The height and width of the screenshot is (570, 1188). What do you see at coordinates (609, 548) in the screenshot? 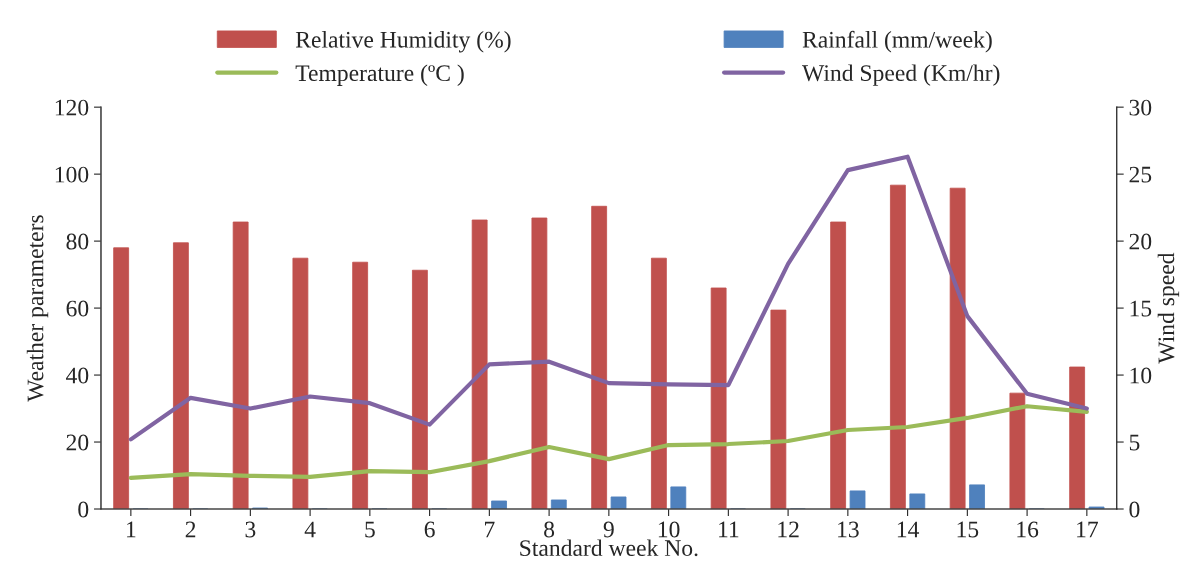
I see `x-axis-title: Standard week No.` at bounding box center [609, 548].